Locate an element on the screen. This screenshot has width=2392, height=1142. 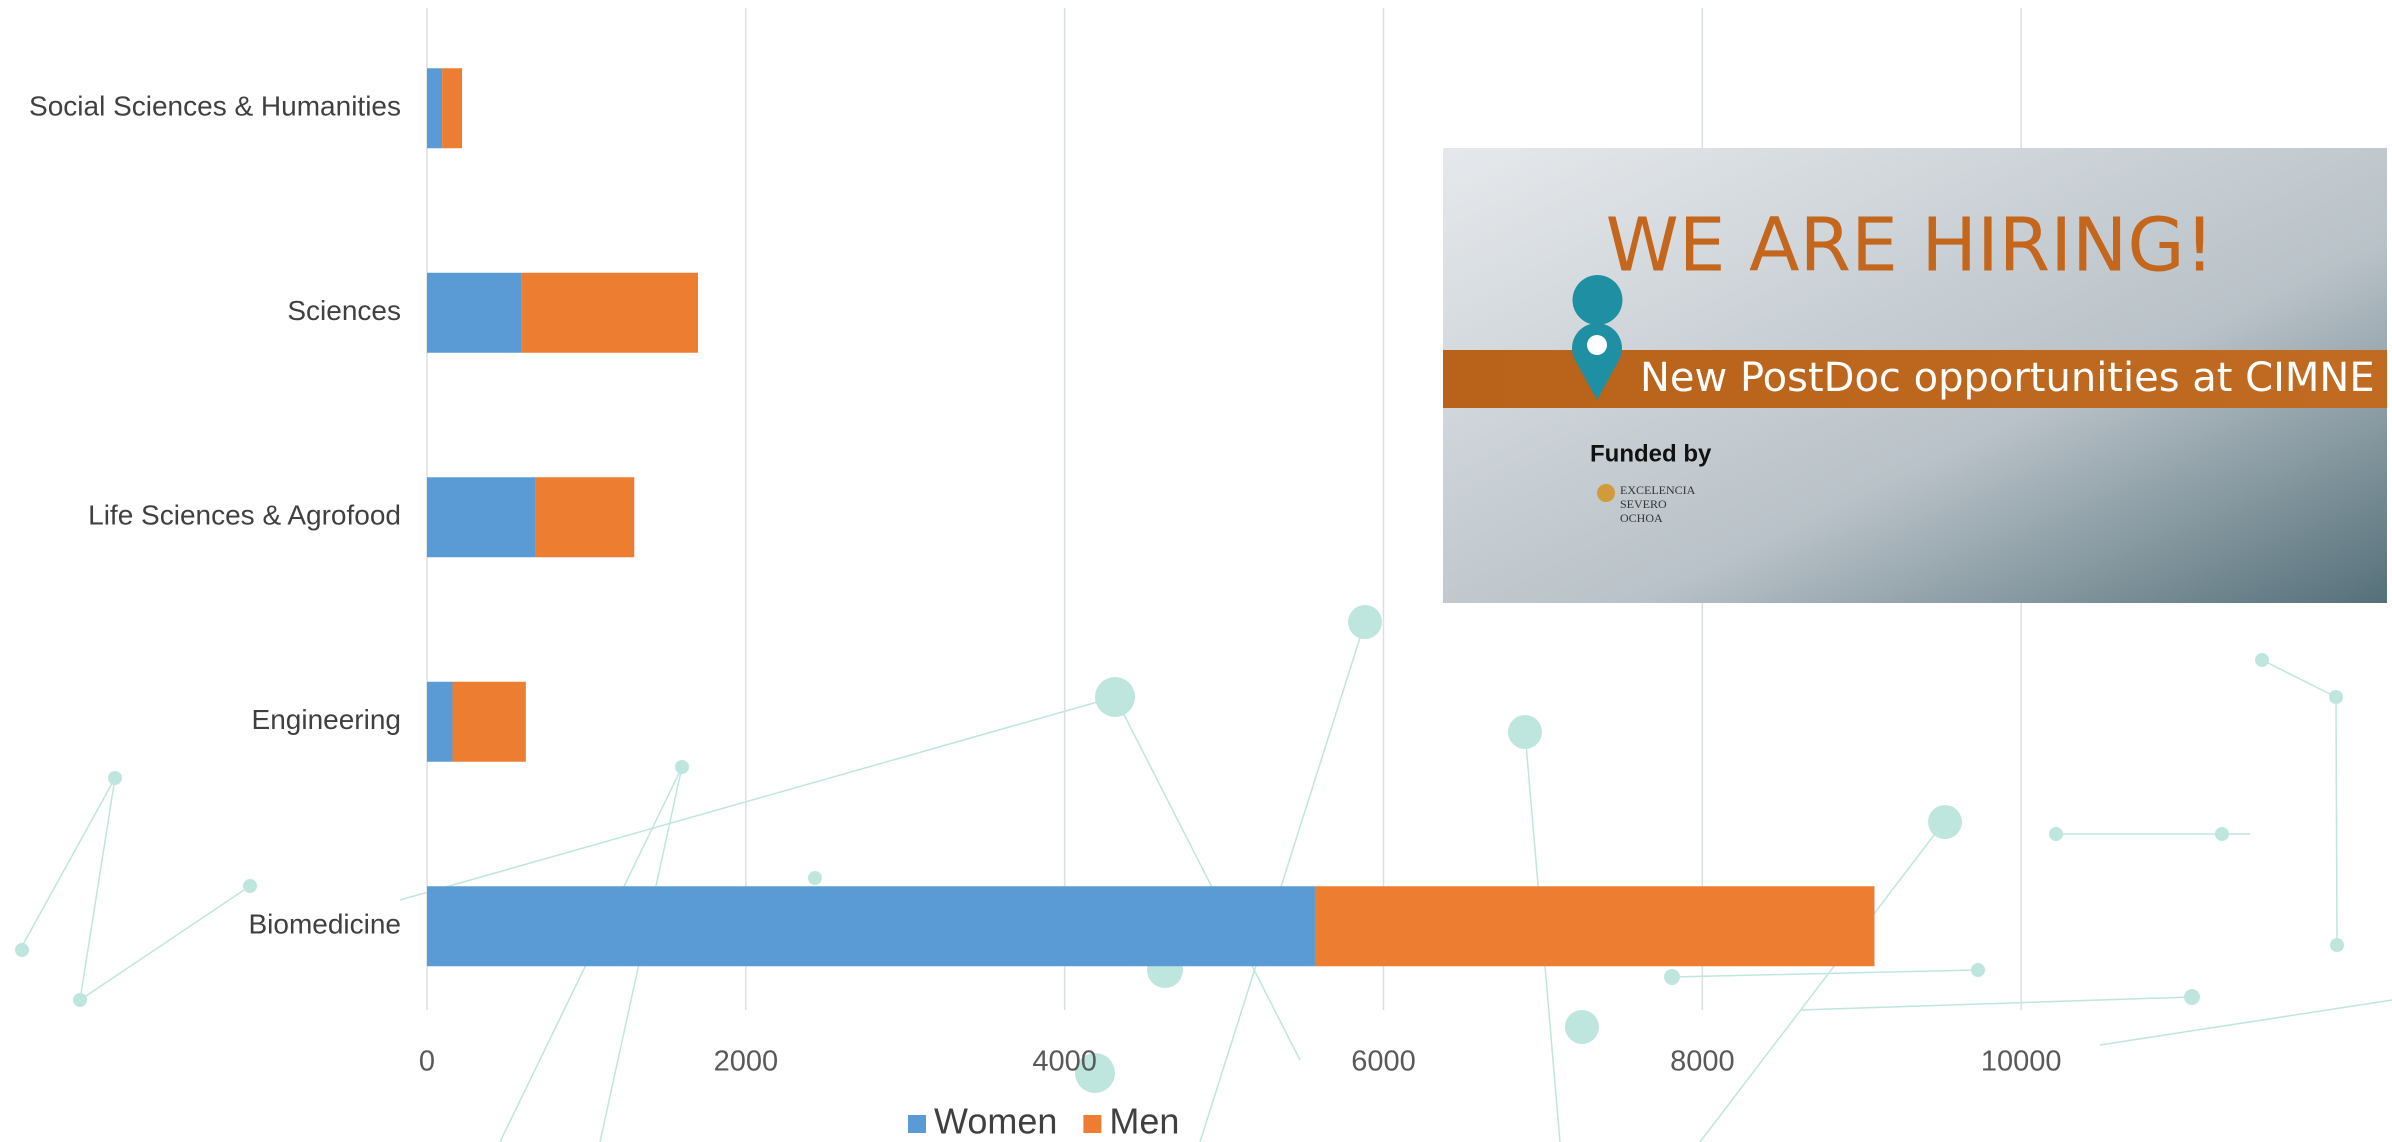
y-tick-label: Engineering is located at coordinates (326, 719).